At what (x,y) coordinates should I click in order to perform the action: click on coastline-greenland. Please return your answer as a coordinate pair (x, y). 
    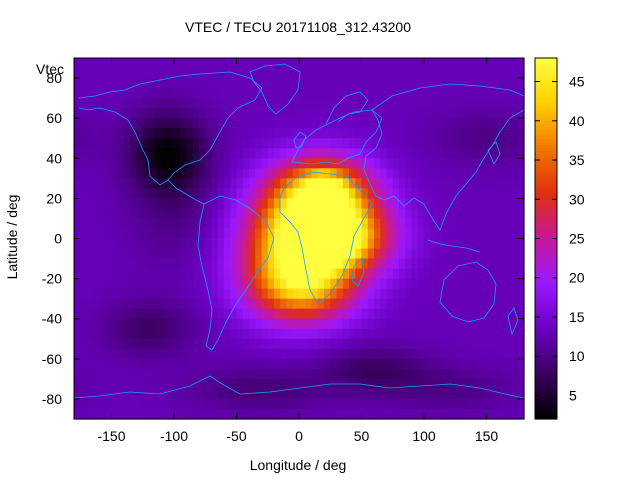
    Looking at the image, I should click on (275, 89).